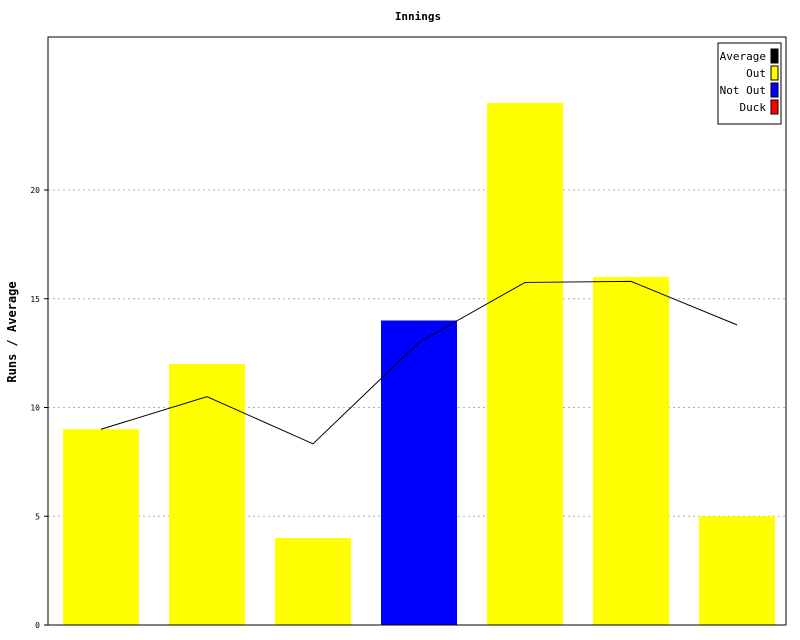  Describe the element at coordinates (418, 16) in the screenshot. I see `chart-title: Innings` at that location.